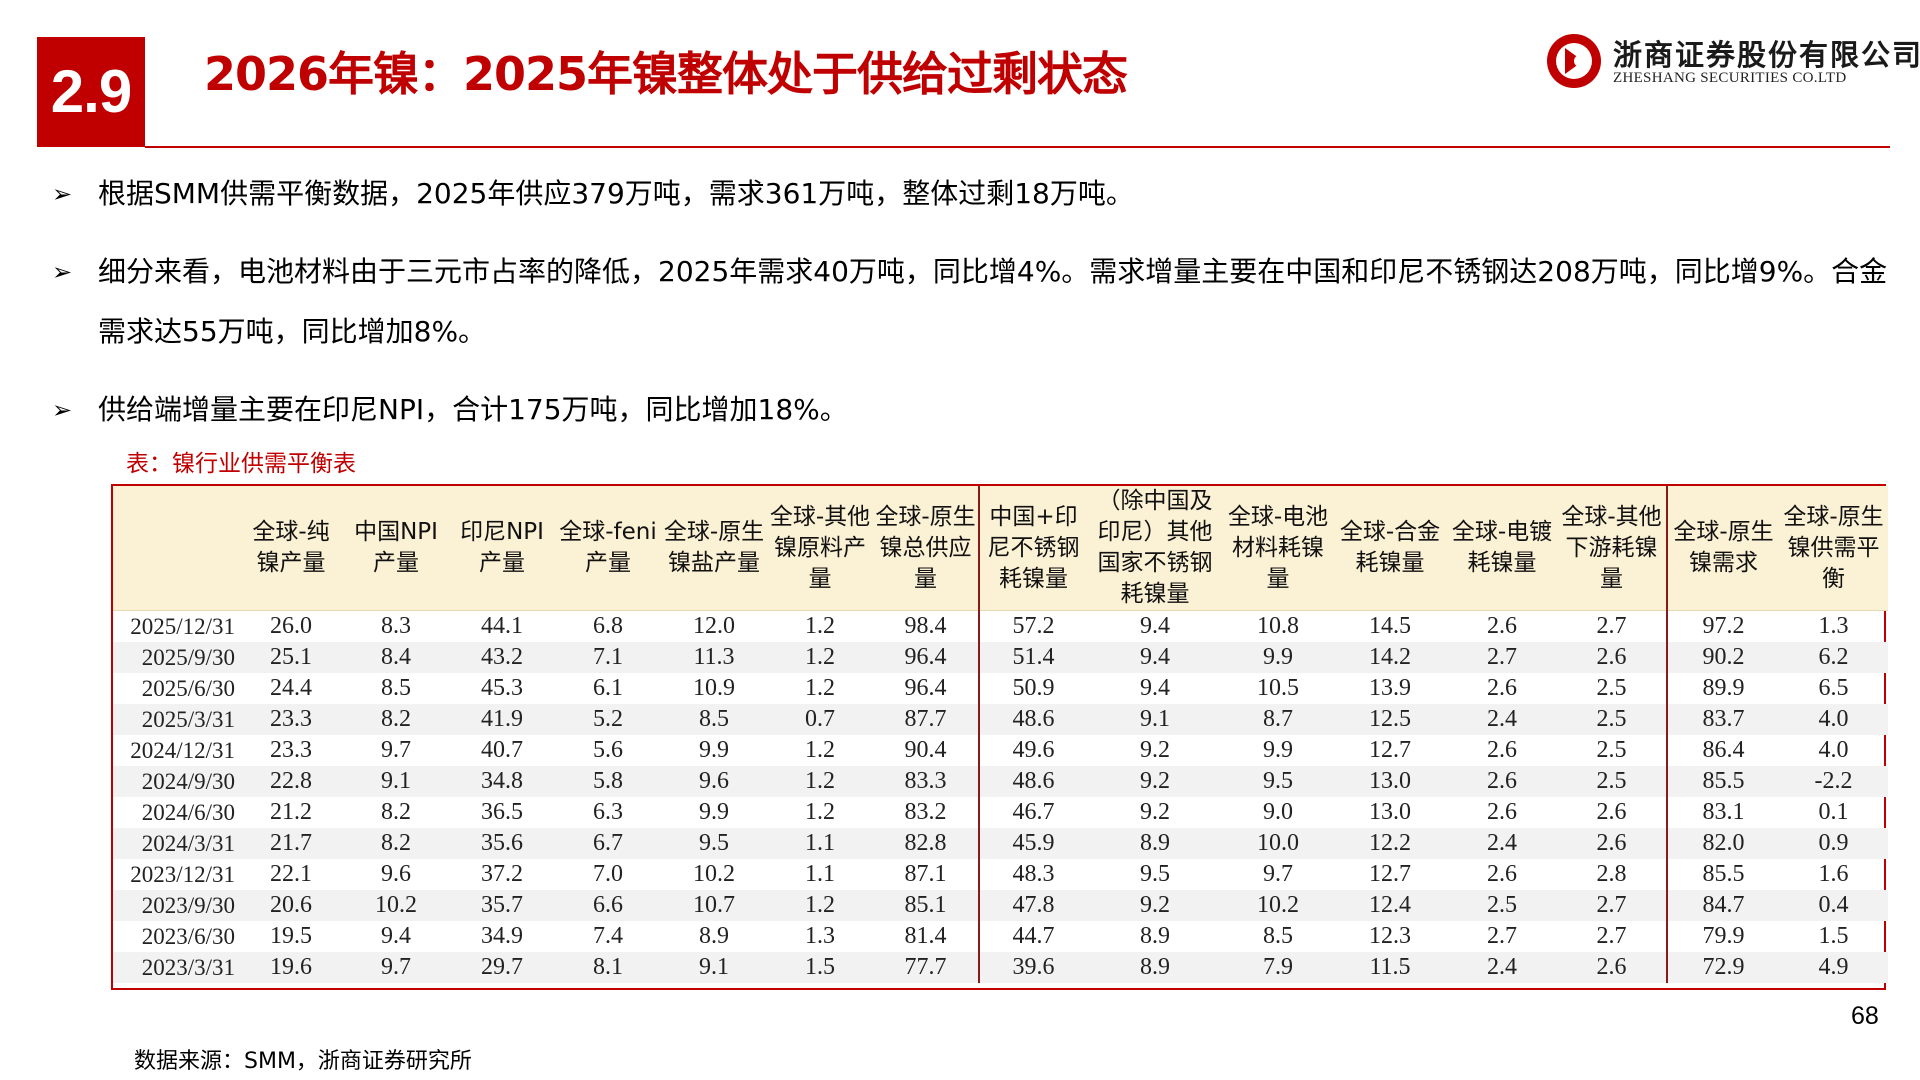 This screenshot has width=1920, height=1080. I want to click on header-cell: 中国+印尼不锈钢耗镍量, so click(1032, 548).